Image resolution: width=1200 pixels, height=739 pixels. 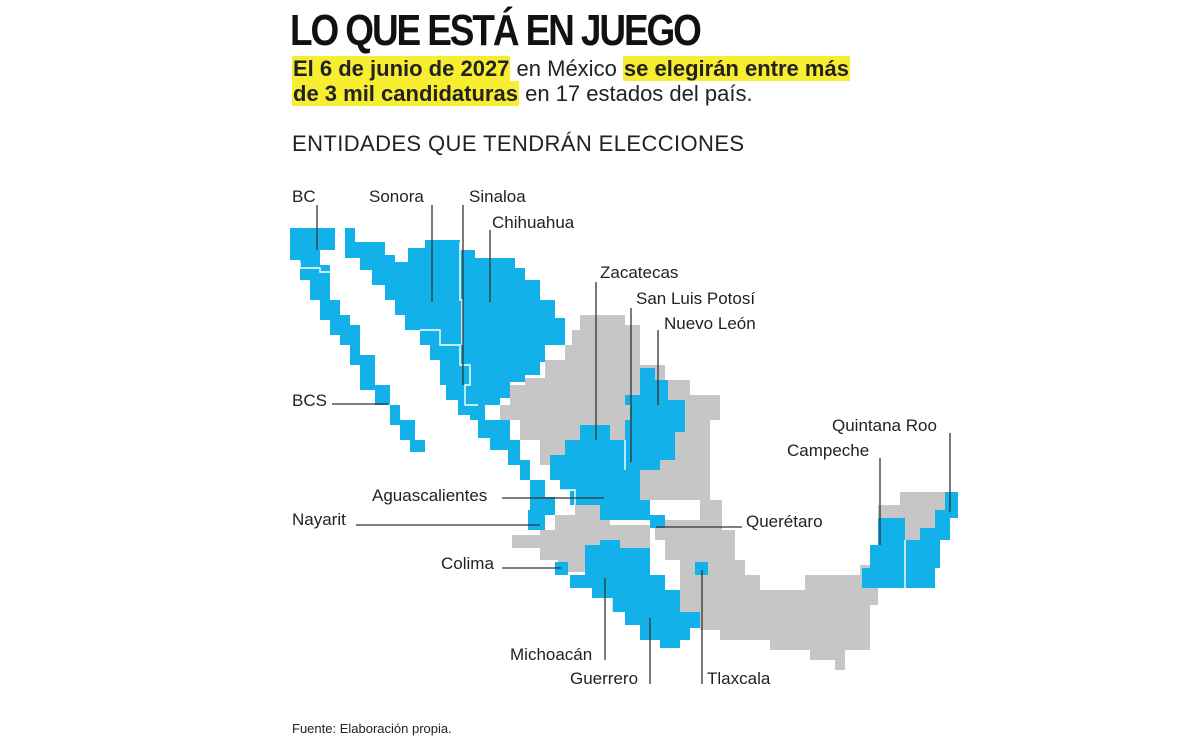 I want to click on source-note: Fuente: Elaboración propia., so click(x=372, y=728).